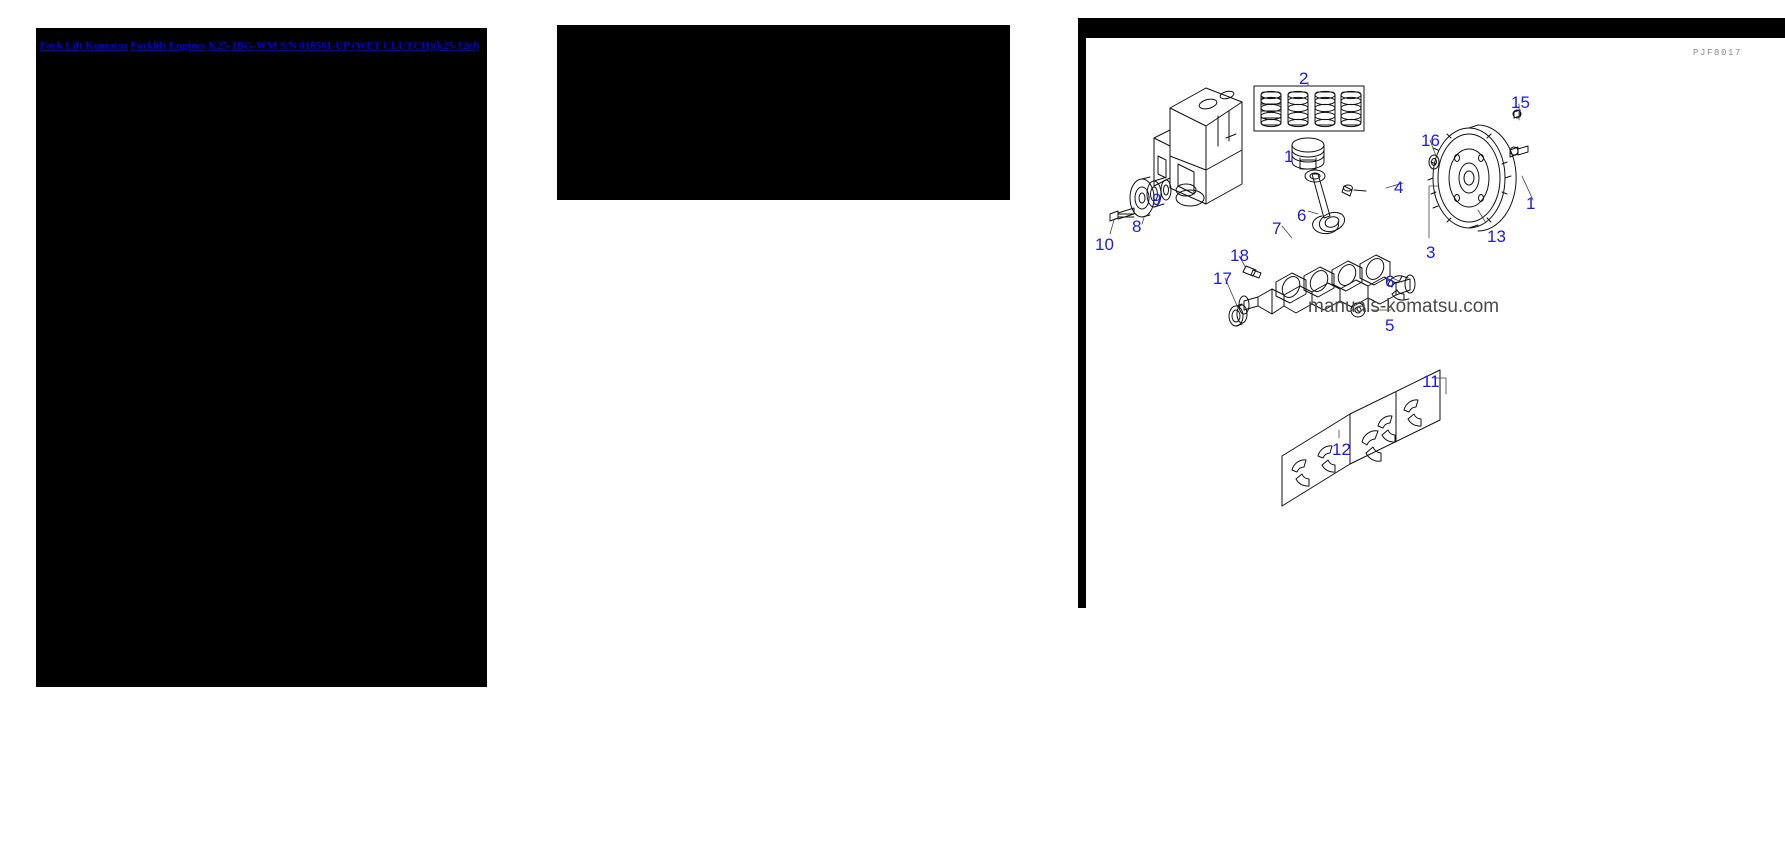  I want to click on callout-6-upper: 6, so click(1302, 215).